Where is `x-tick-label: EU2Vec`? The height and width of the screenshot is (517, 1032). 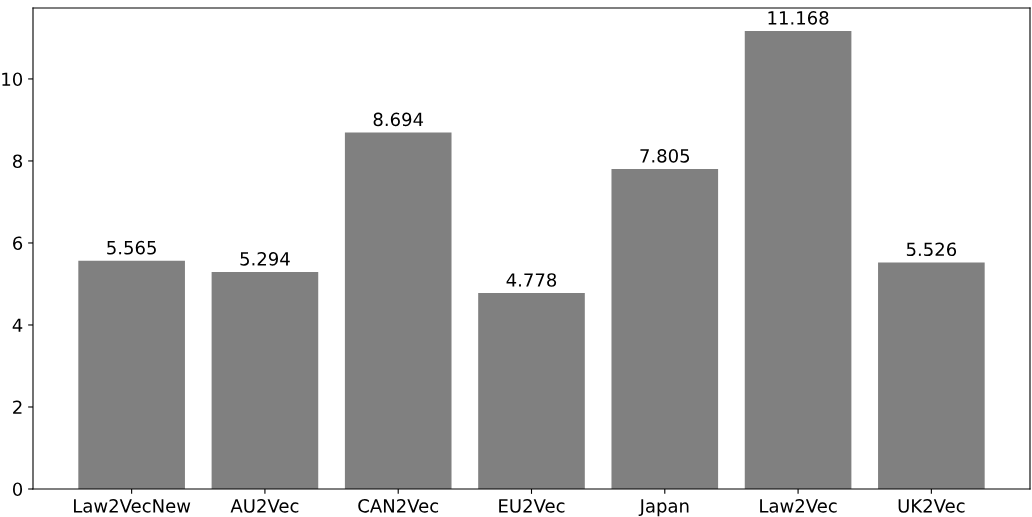
x-tick-label: EU2Vec is located at coordinates (532, 506).